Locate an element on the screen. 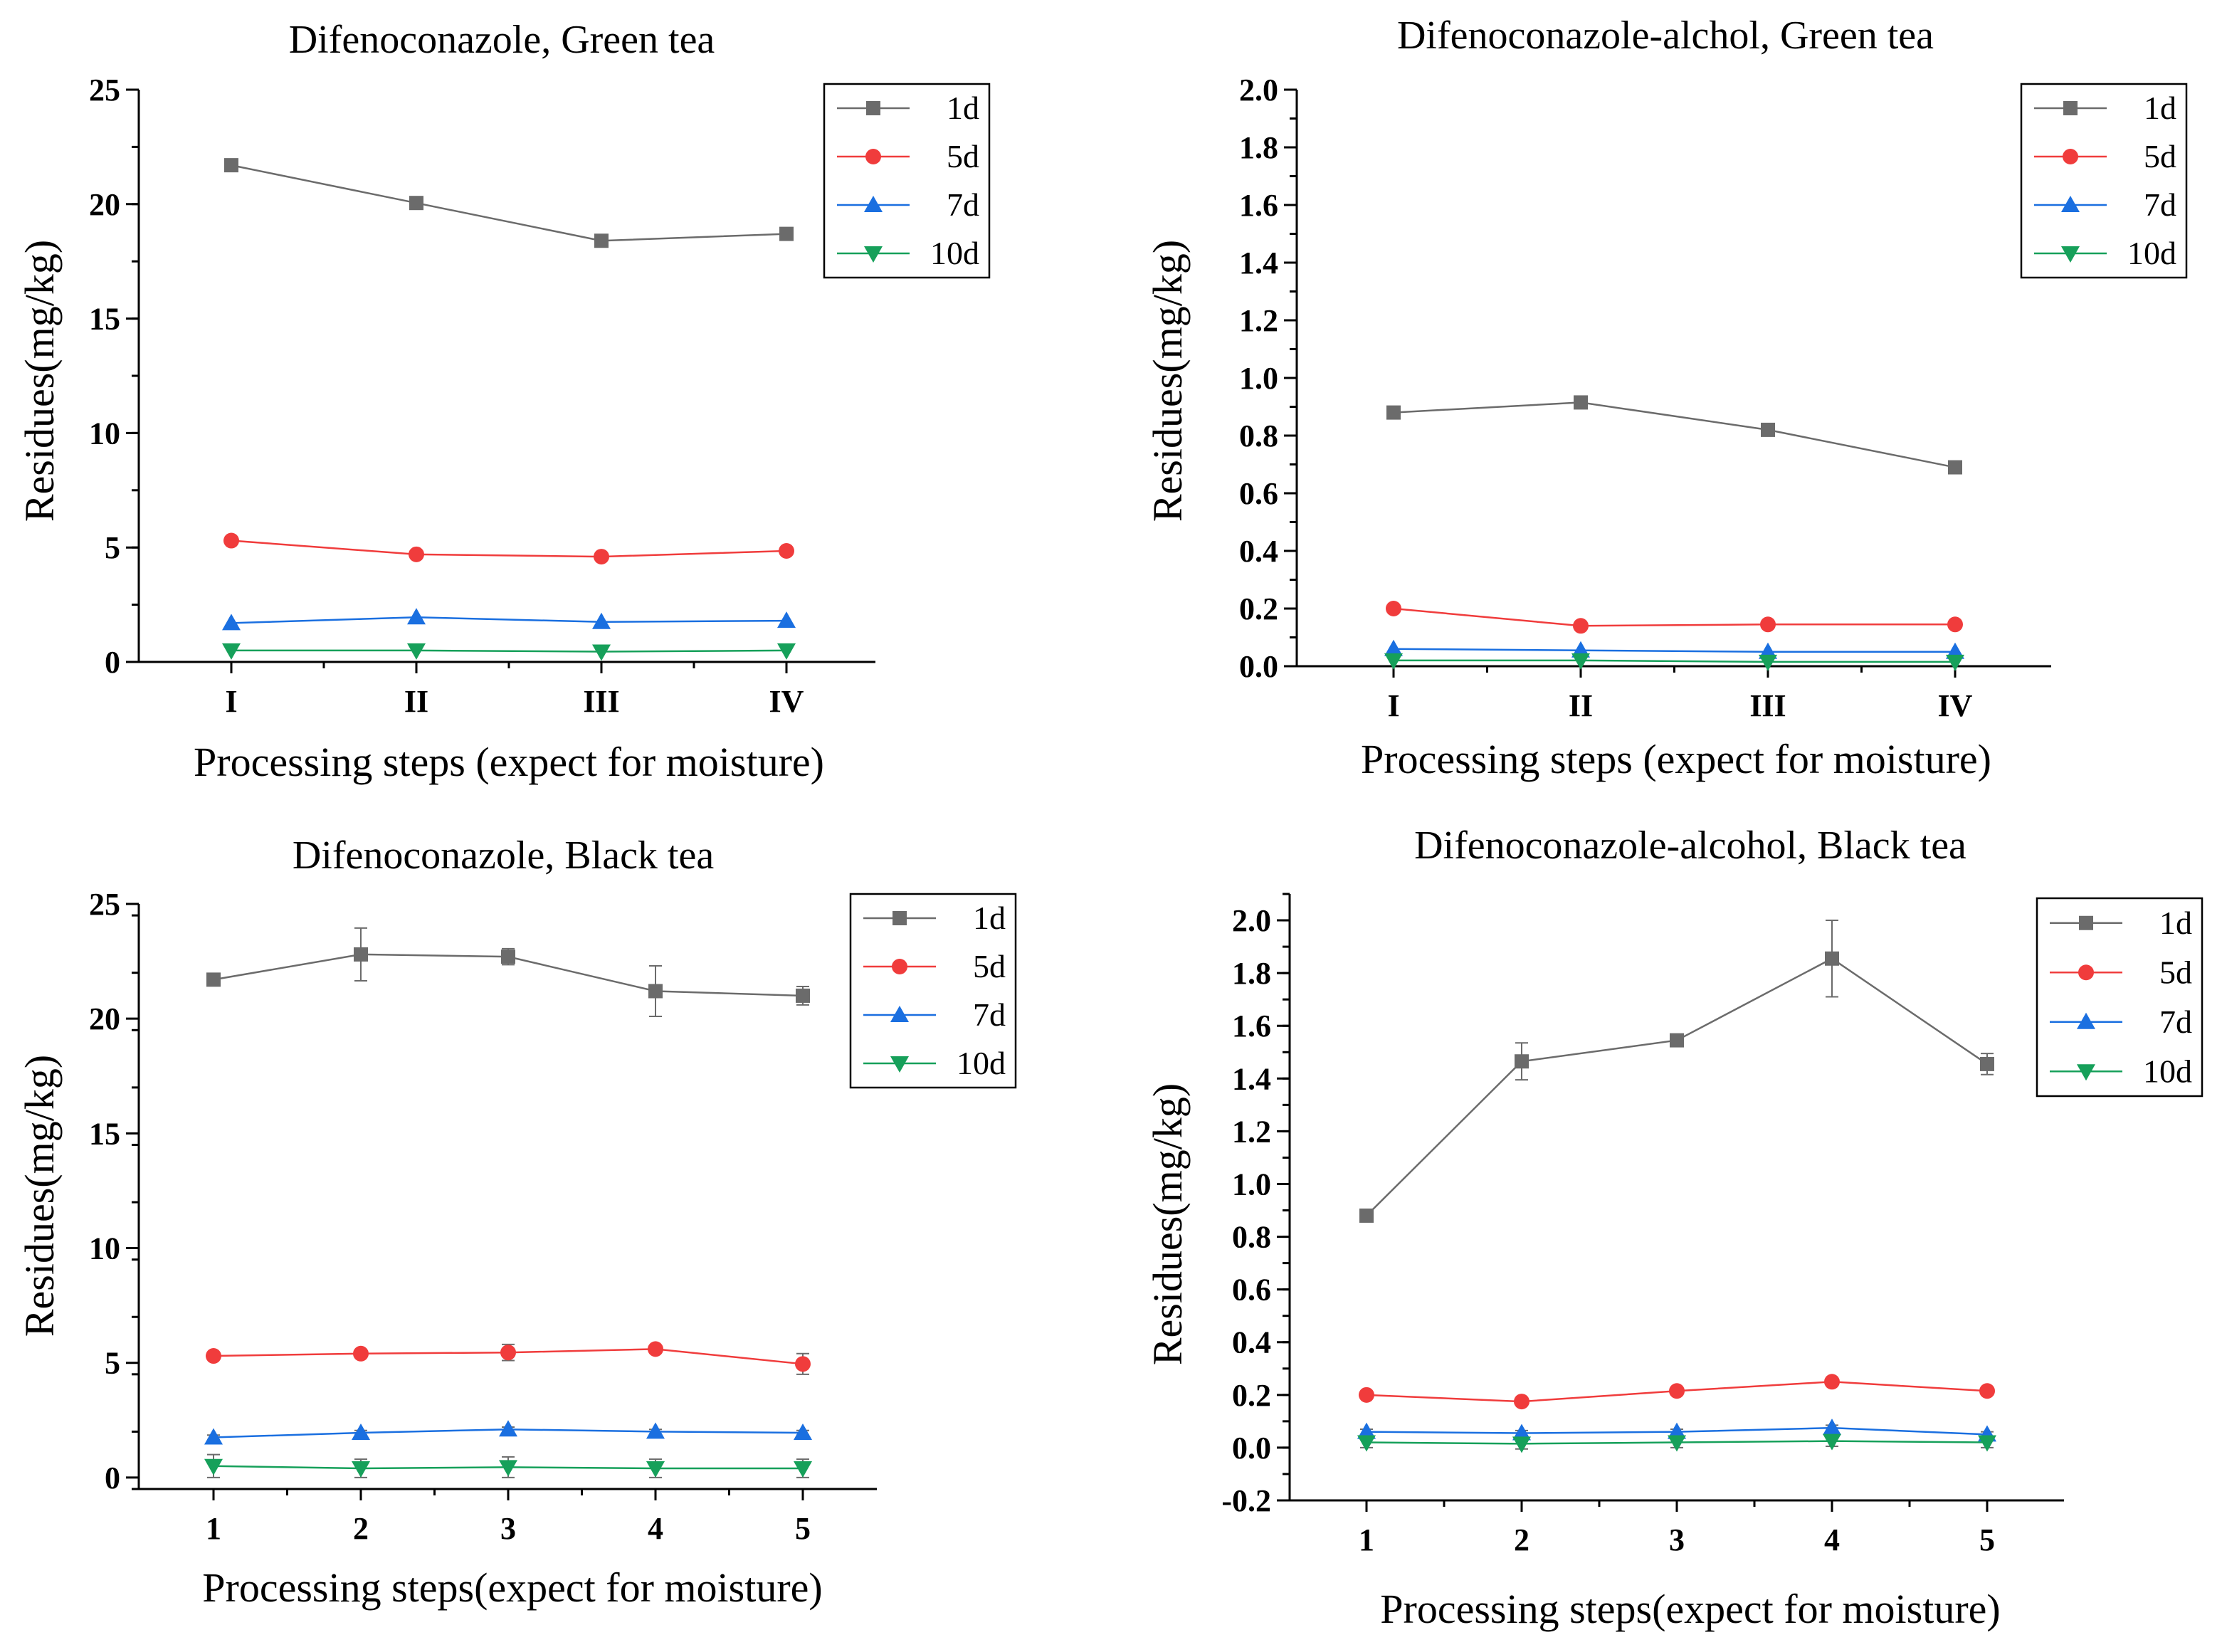  x-tick-label: 4 is located at coordinates (655, 1528).